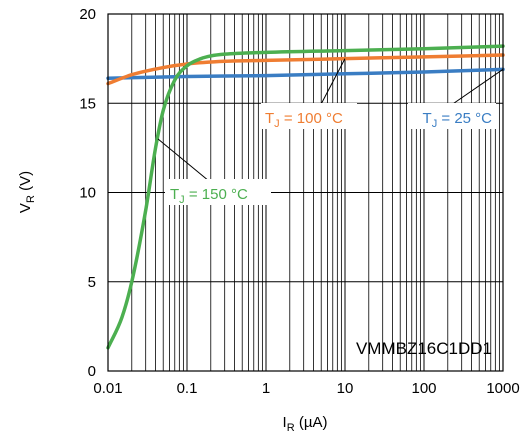 The height and width of the screenshot is (432, 531). I want to click on y-tick-label: 15, so click(87, 103).